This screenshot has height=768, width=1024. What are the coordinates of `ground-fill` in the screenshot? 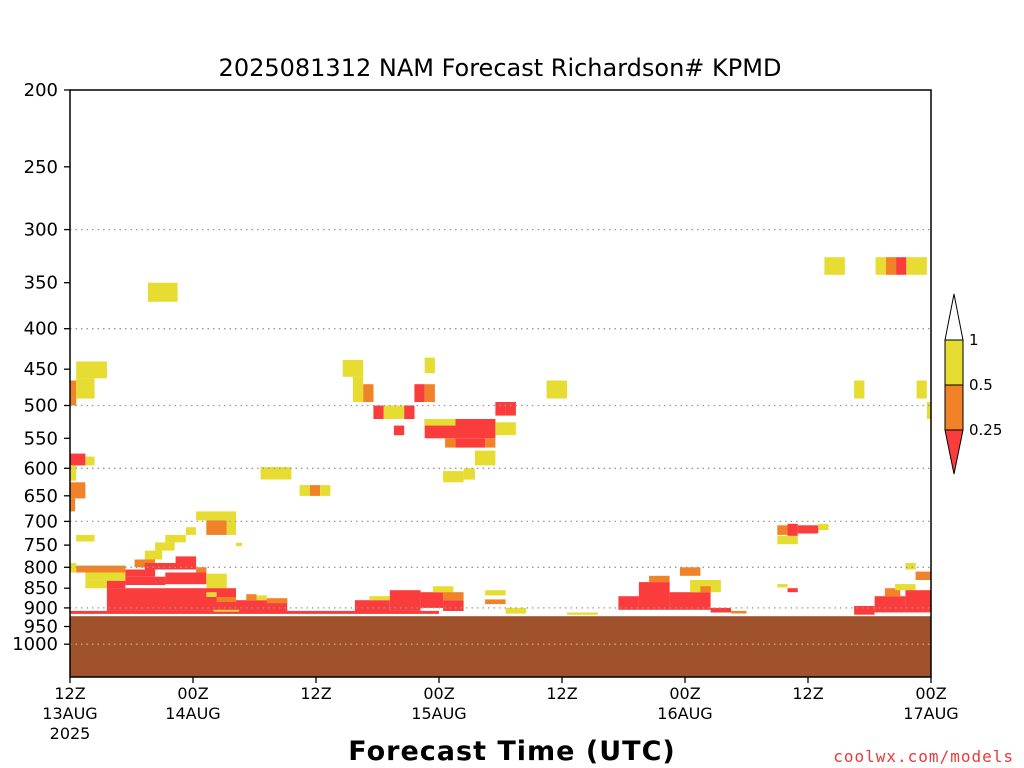 It's located at (500, 646).